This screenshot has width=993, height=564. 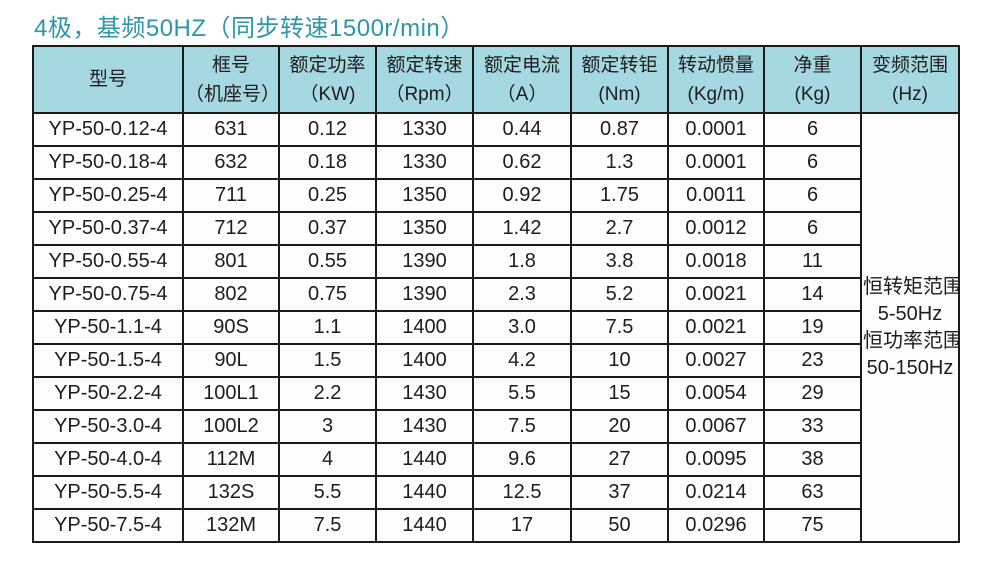 I want to click on cell-torque: 15, so click(x=619, y=393).